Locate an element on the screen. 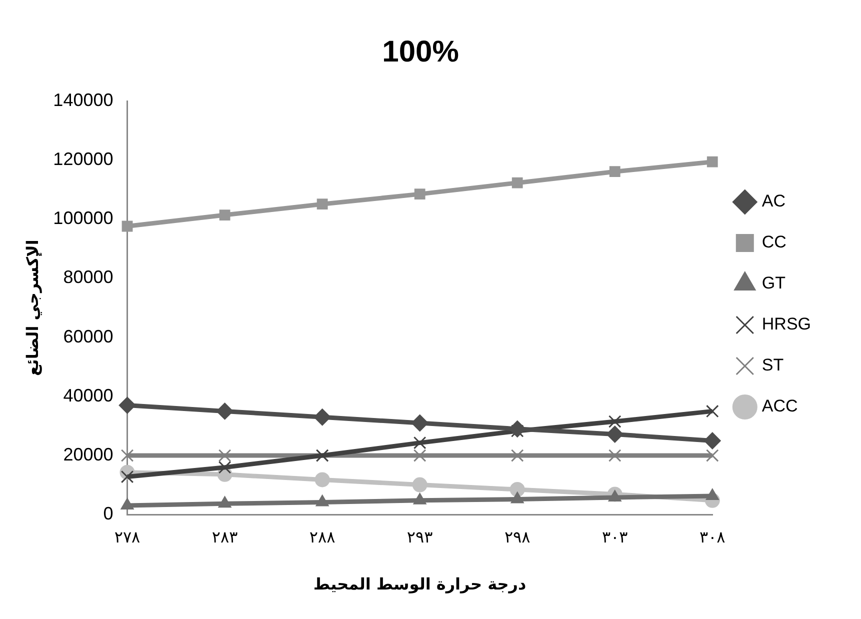 The image size is (861, 619). x-tick-label: ٣٠٨ is located at coordinates (712, 536).